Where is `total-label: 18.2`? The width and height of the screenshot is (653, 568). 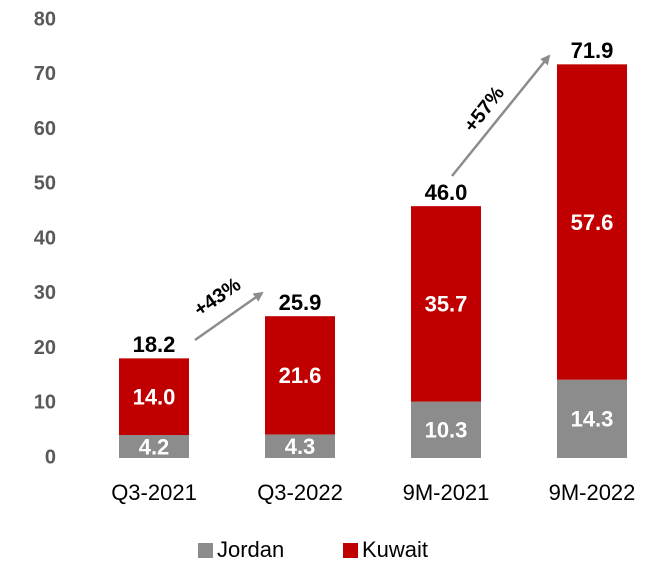 total-label: 18.2 is located at coordinates (154, 344).